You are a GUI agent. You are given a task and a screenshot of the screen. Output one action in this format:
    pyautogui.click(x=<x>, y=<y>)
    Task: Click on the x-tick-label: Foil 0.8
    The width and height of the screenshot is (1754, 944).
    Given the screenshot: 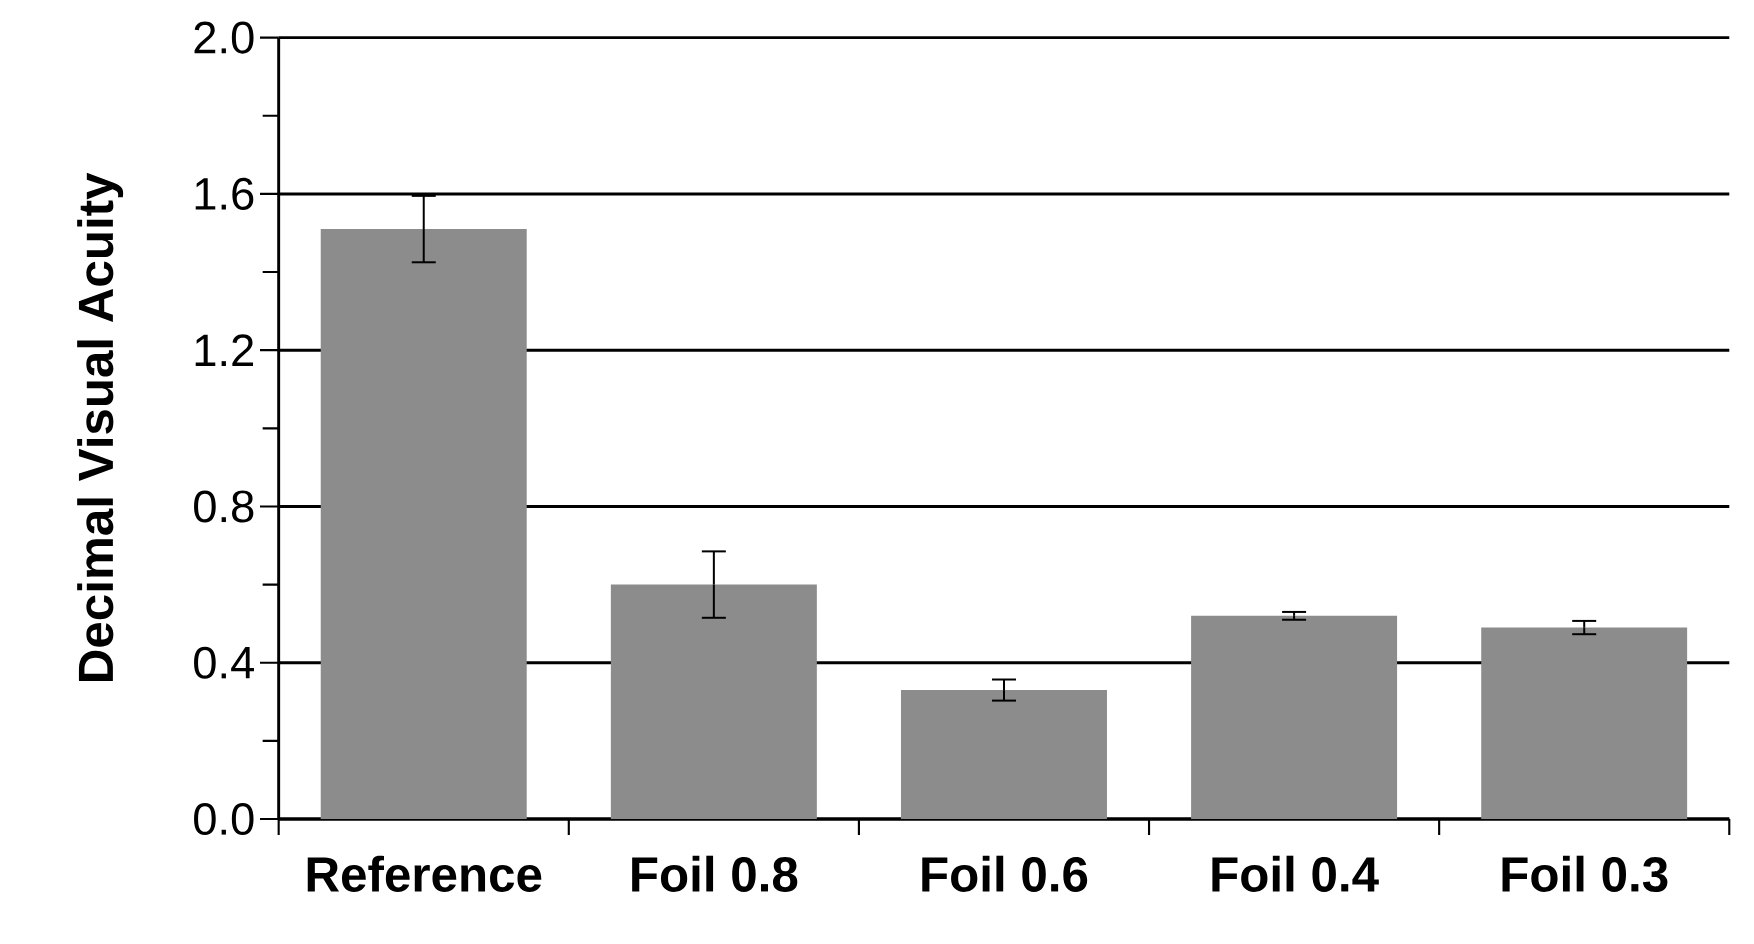 What is the action you would take?
    pyautogui.click(x=715, y=873)
    